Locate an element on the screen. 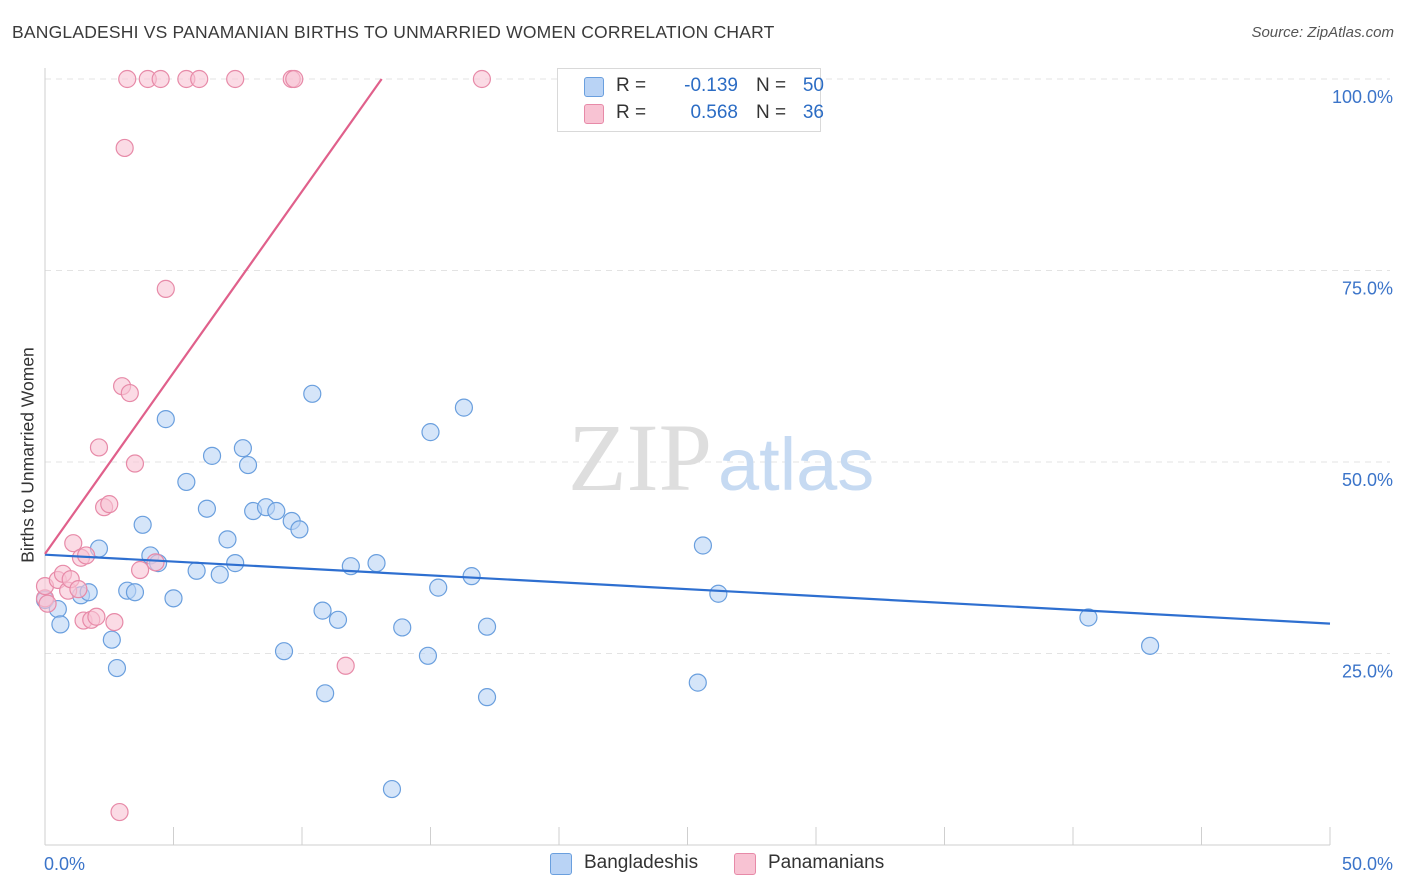  panamanian-trend-line is located at coordinates (213, 316).